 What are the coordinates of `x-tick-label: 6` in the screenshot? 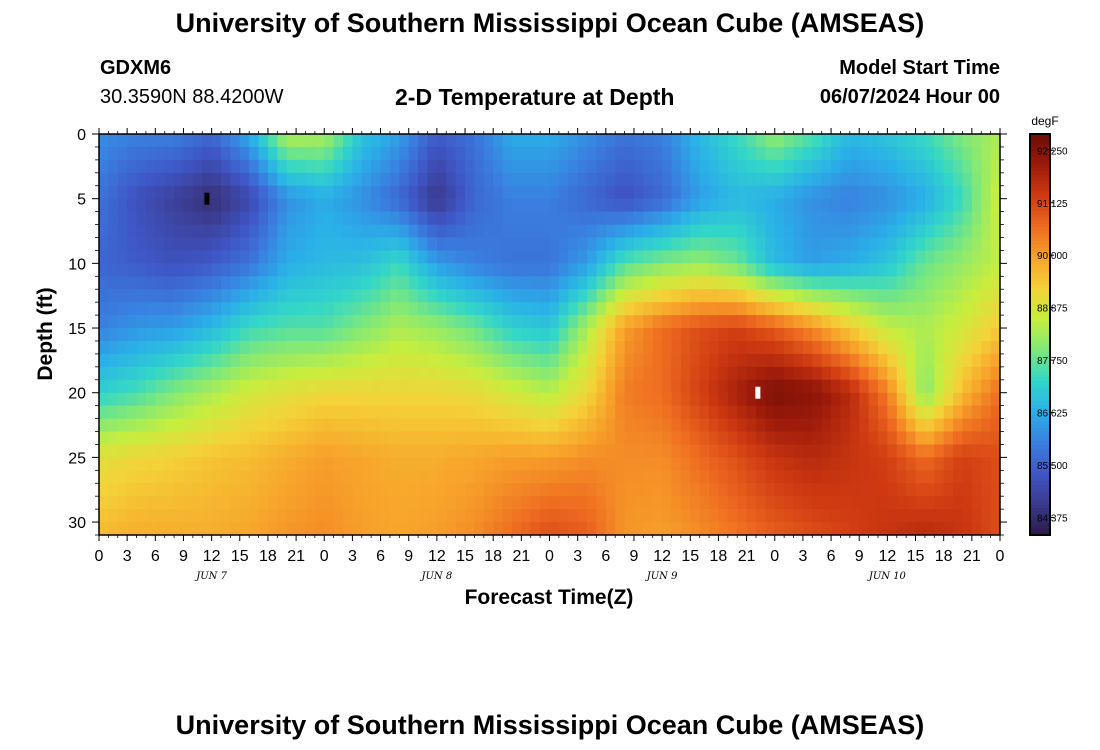 It's located at (155, 556).